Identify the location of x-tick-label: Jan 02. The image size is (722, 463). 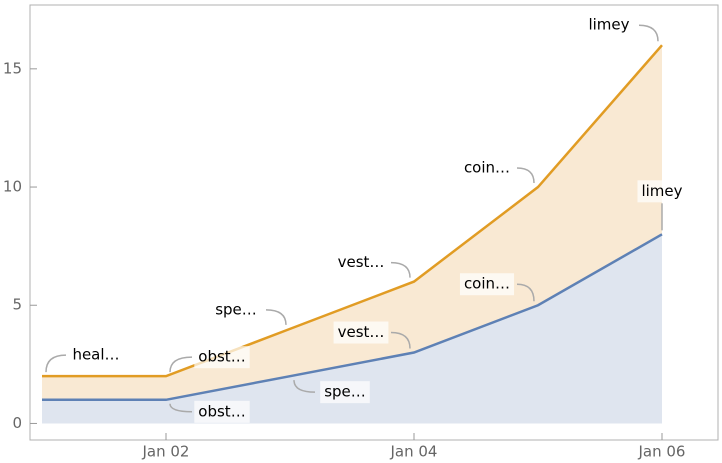
(166, 452).